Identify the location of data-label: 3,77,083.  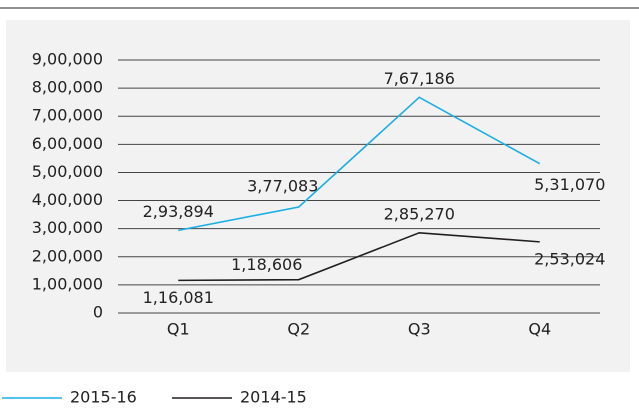
(282, 185).